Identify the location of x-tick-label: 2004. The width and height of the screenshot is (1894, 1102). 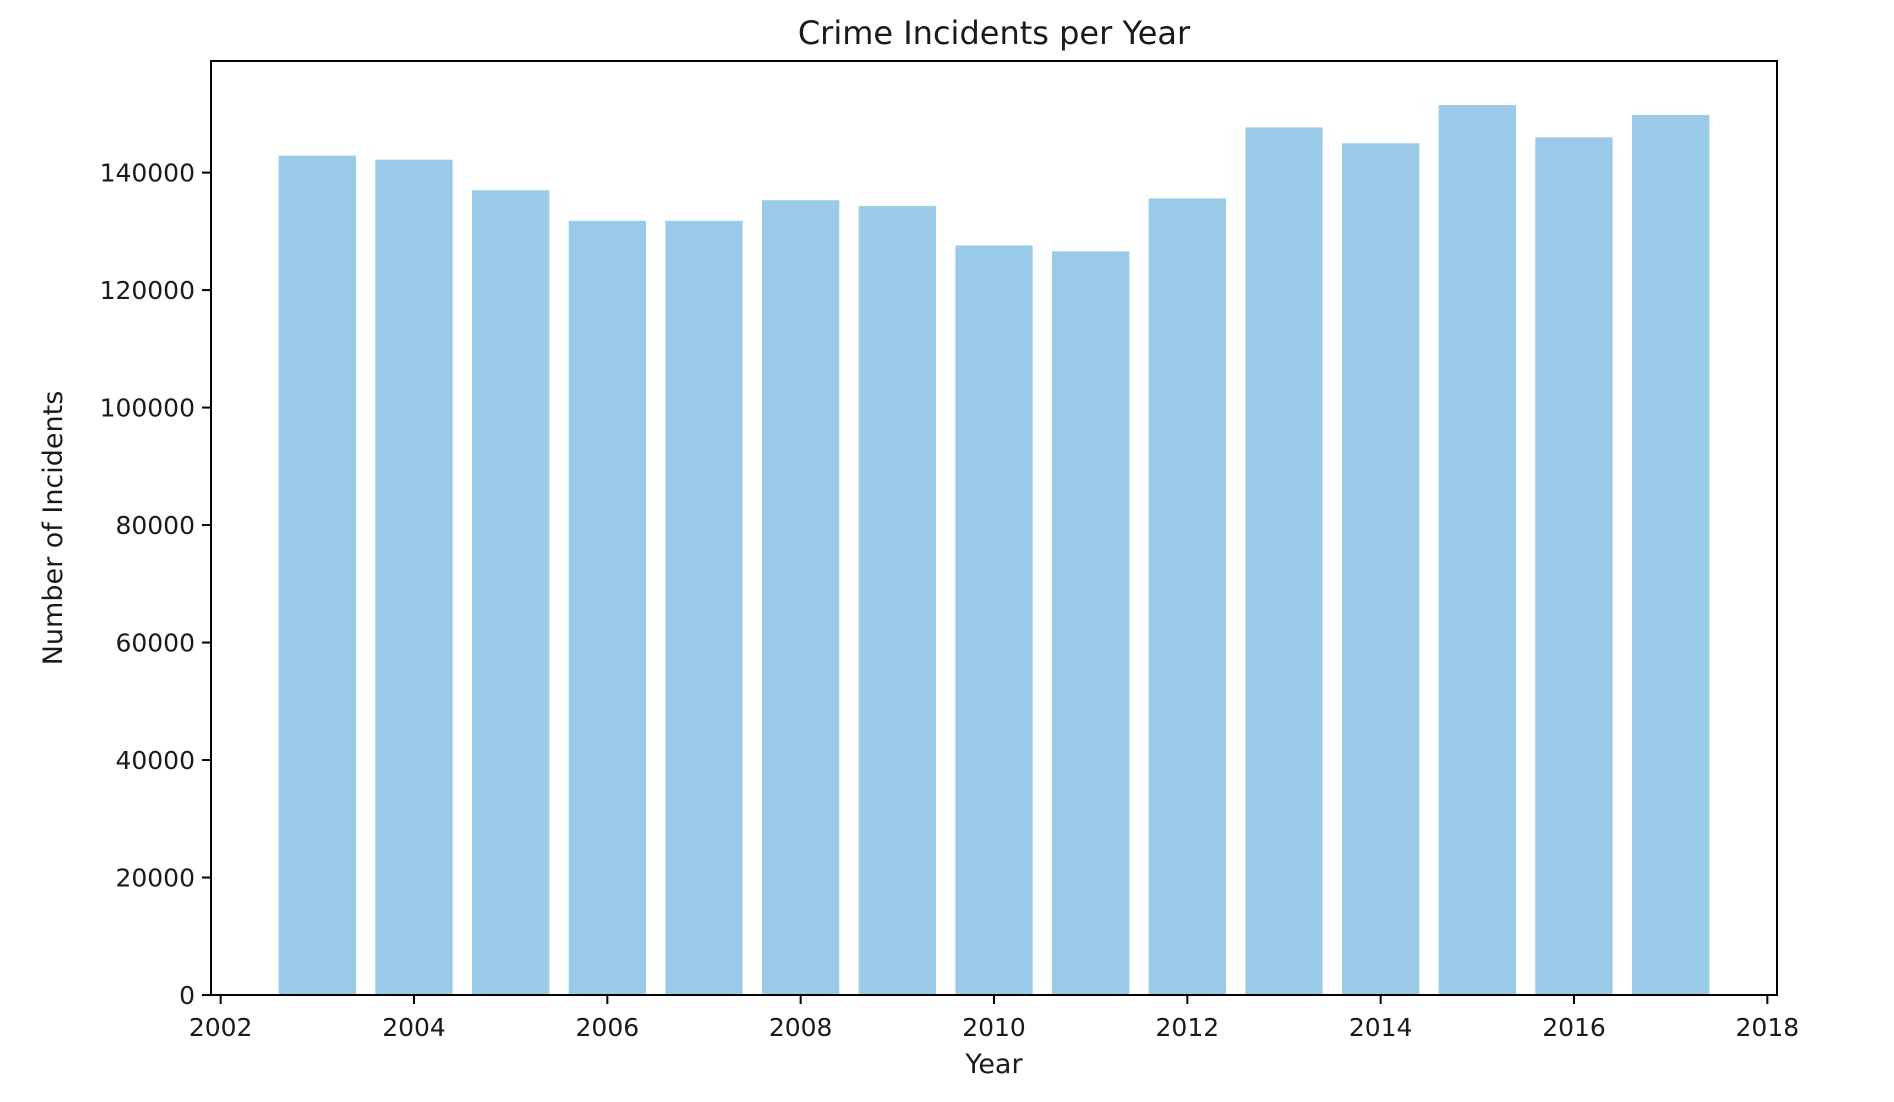
(414, 1027).